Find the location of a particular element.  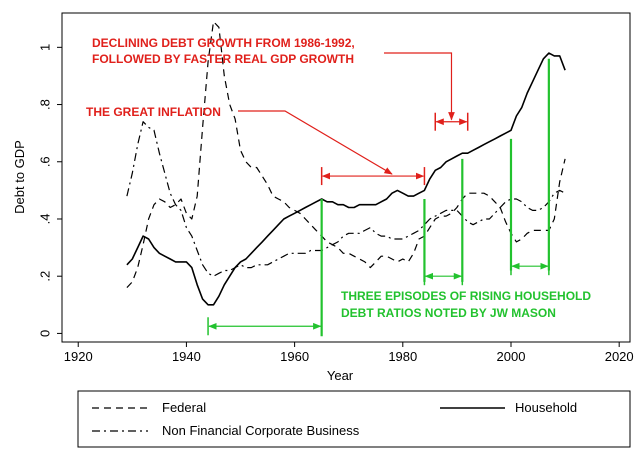

y-tick-label: 1 is located at coordinates (44, 47).